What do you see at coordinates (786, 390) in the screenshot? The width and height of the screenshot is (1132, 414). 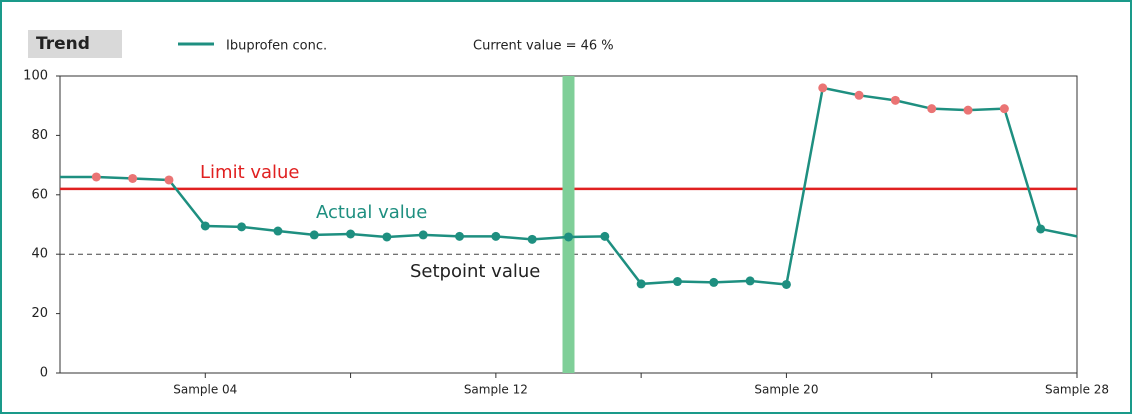 I see `x-tick-label: Sample 20` at bounding box center [786, 390].